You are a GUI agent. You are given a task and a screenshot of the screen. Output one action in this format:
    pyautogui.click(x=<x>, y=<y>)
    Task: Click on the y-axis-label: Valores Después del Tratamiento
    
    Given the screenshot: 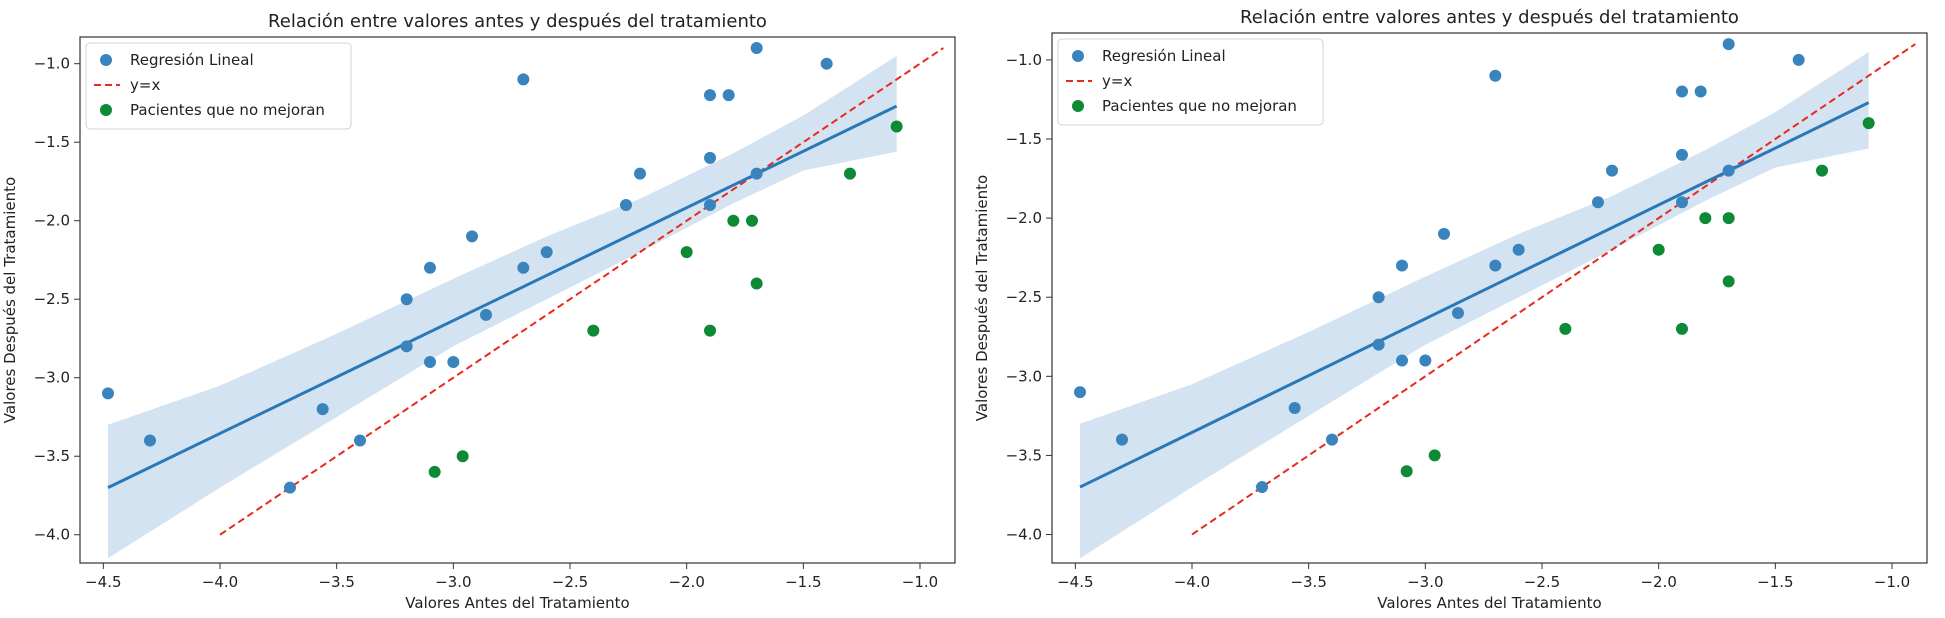 What is the action you would take?
    pyautogui.click(x=10, y=300)
    